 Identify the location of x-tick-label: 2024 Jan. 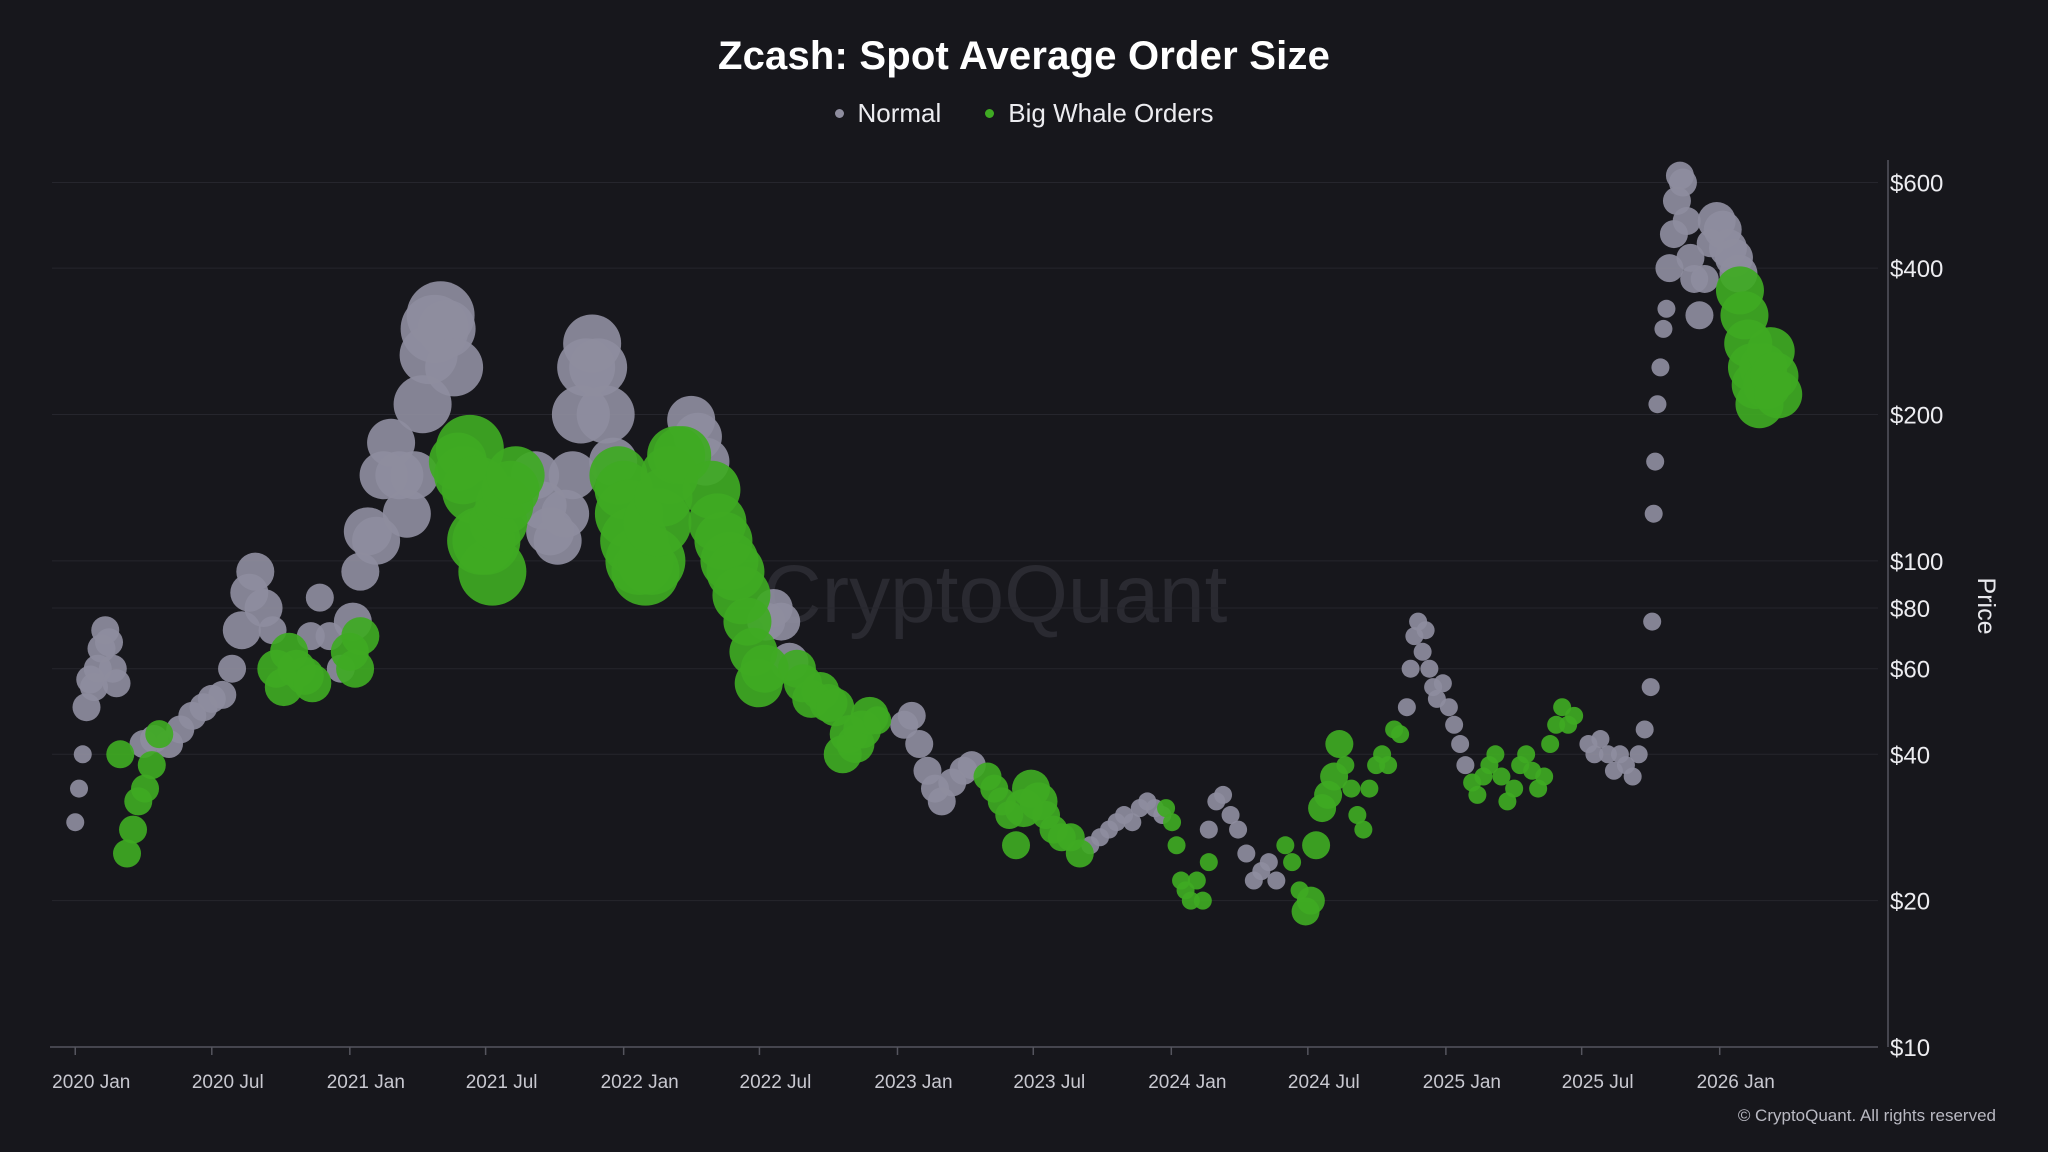
(1187, 1082).